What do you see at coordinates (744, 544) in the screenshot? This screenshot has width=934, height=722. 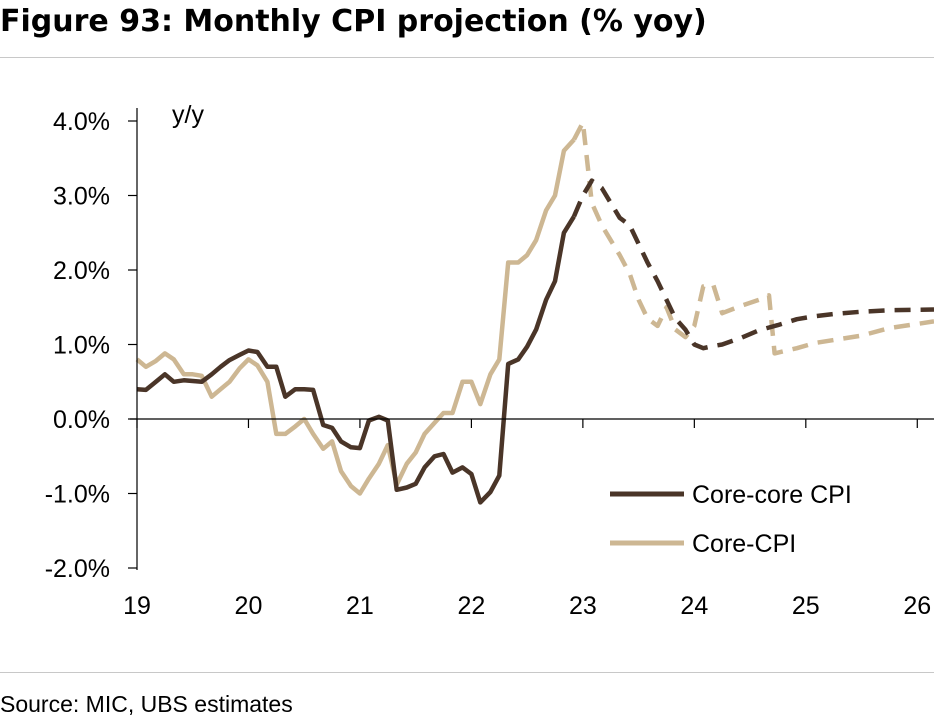 I see `legend-label-core-cpi: Core-CPI` at bounding box center [744, 544].